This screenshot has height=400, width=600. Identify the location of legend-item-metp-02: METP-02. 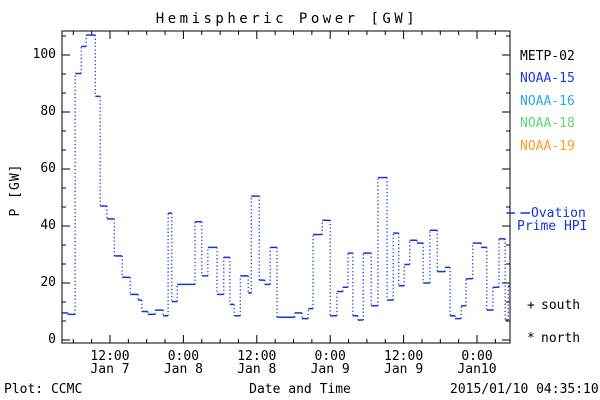
(547, 56).